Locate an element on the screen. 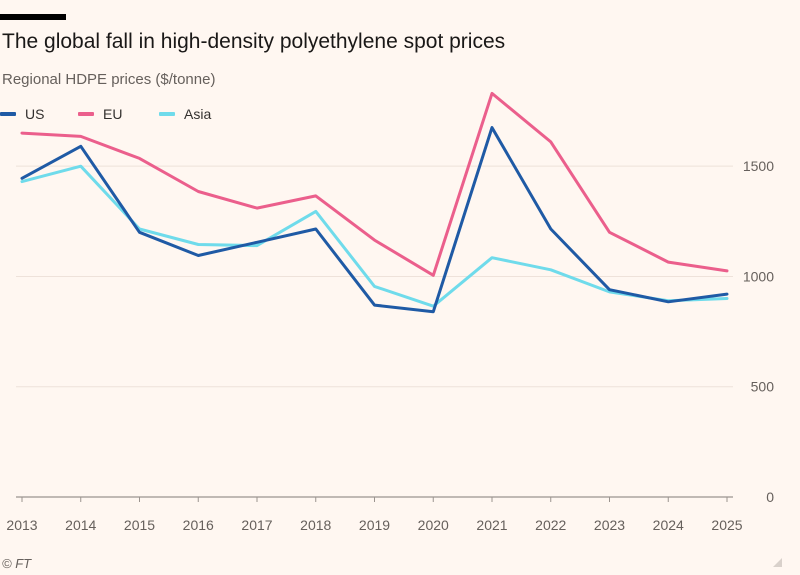 Image resolution: width=800 pixels, height=575 pixels. x-tick-label-2017: 2017 is located at coordinates (256, 525).